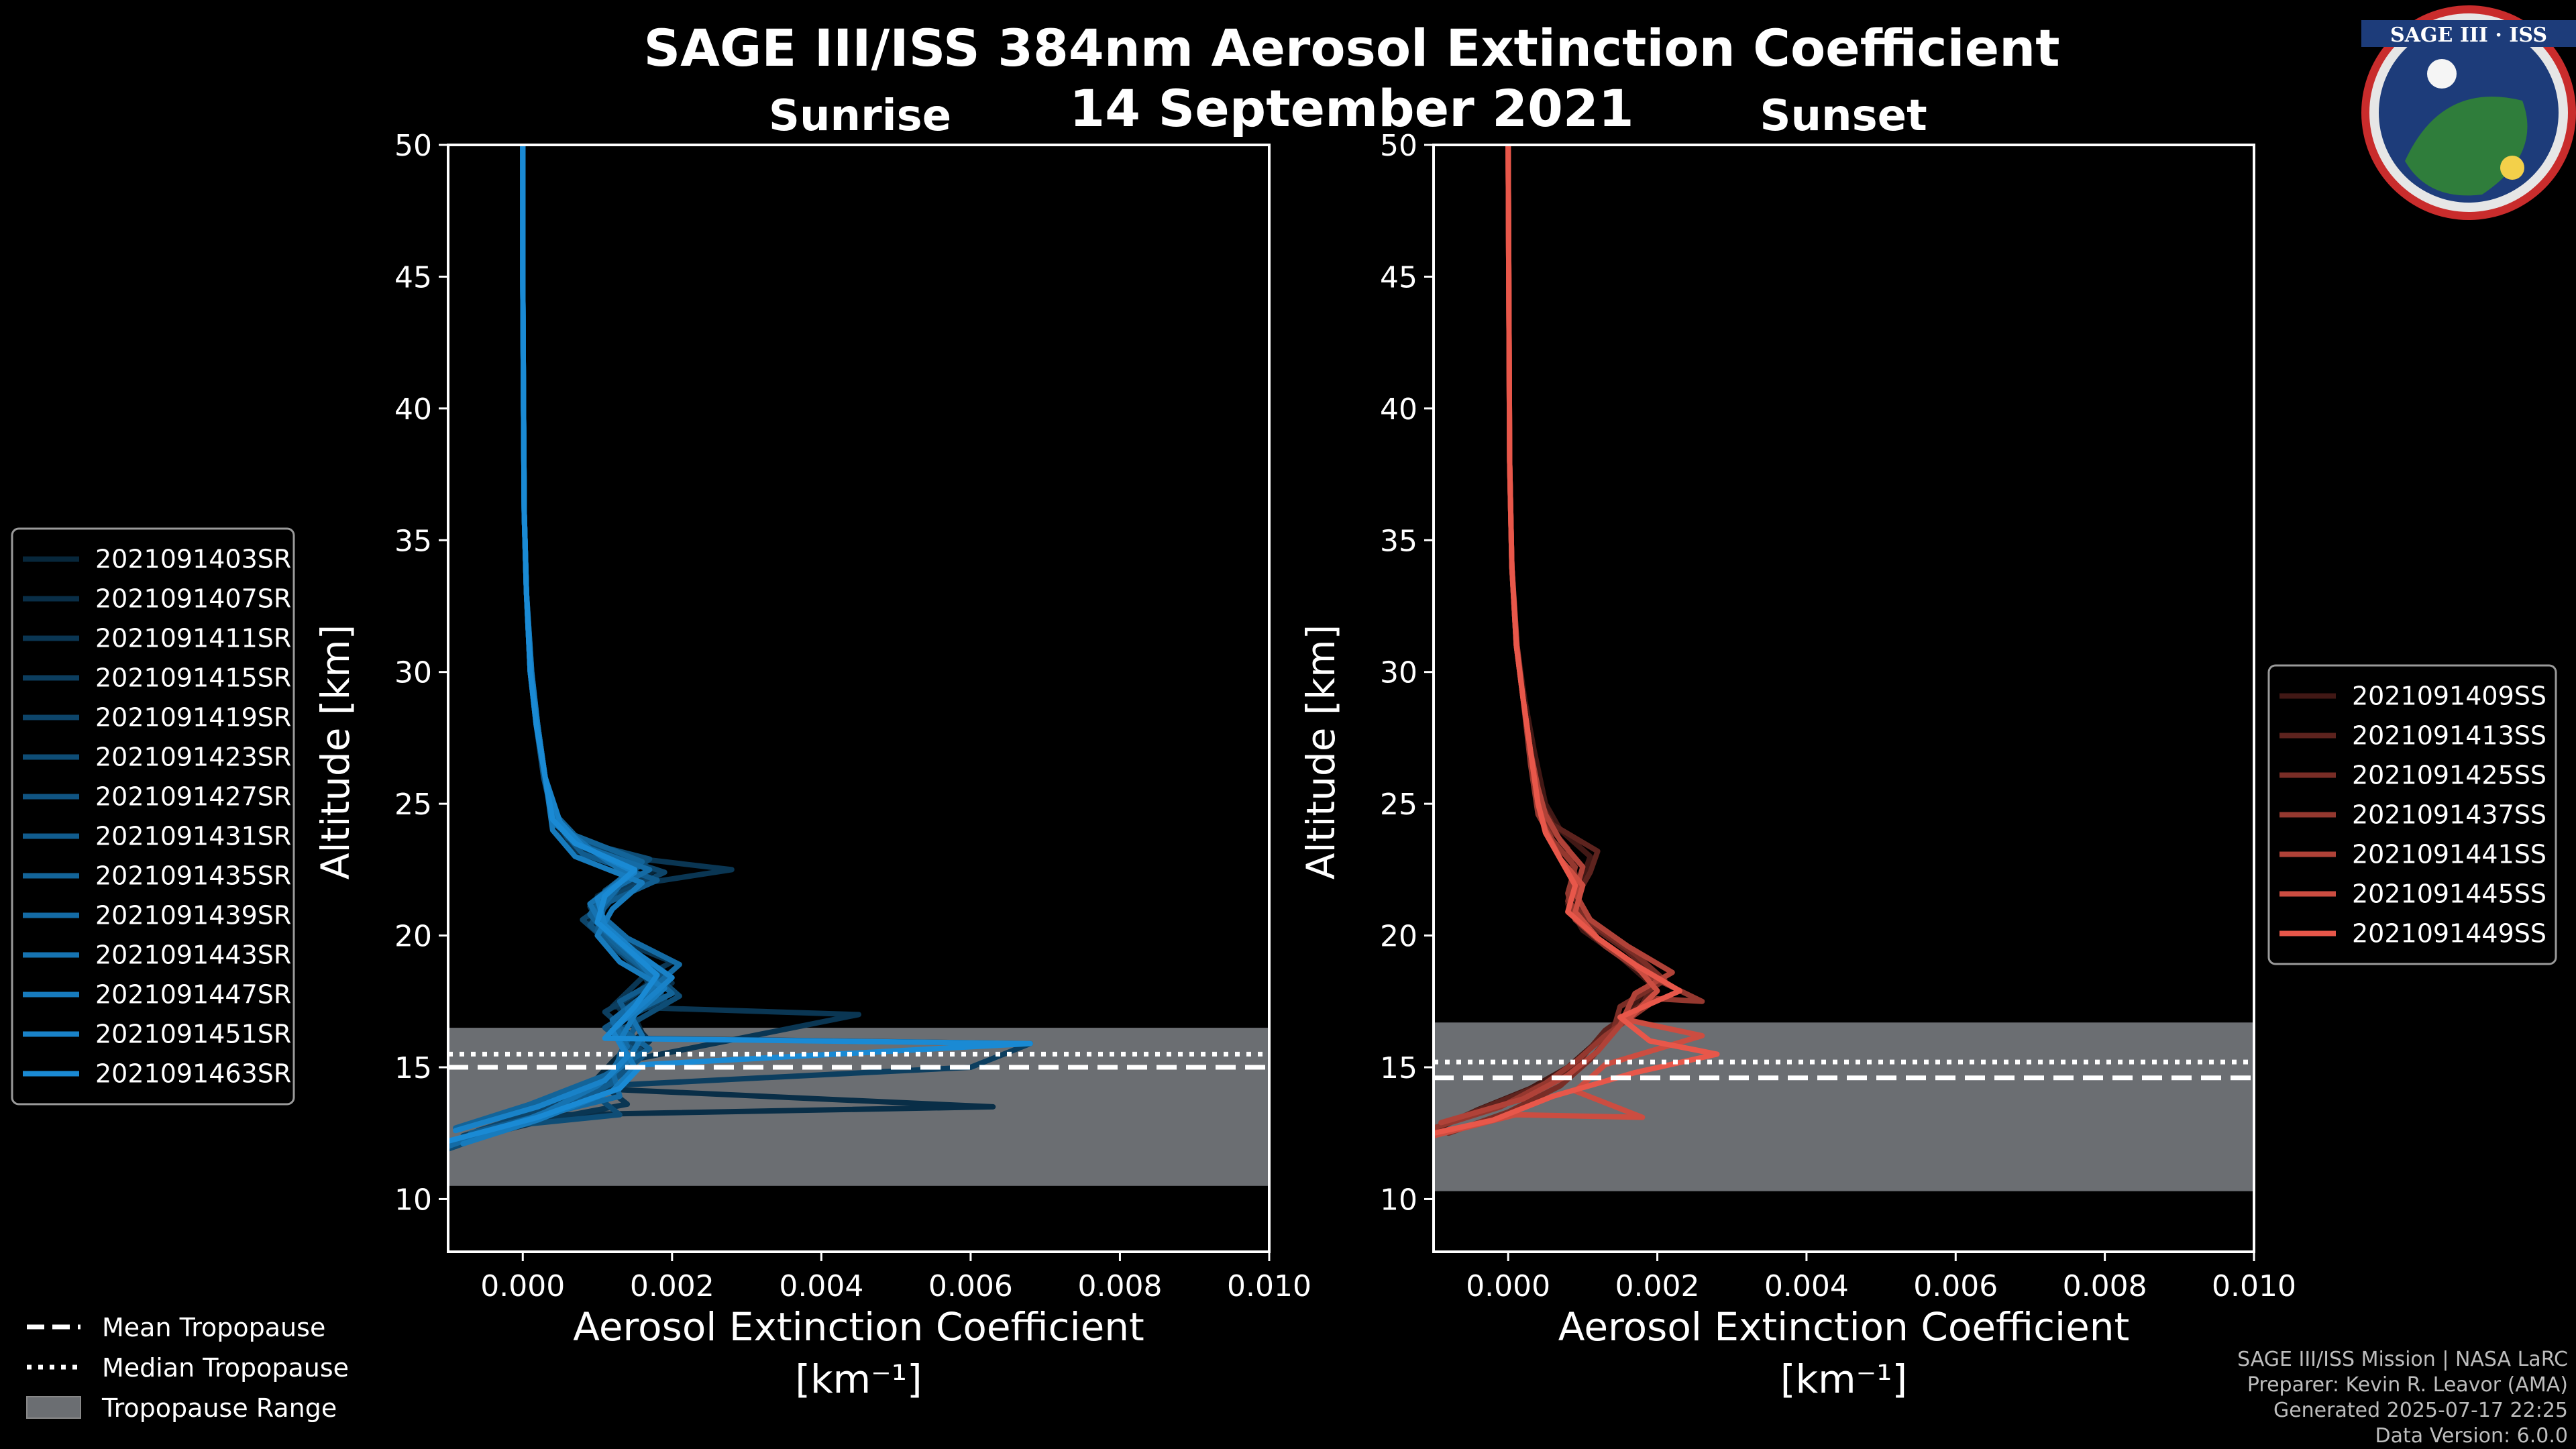 The image size is (2576, 1449). What do you see at coordinates (672, 1286) in the screenshot?
I see `sunrise-xtick-label: 0.002` at bounding box center [672, 1286].